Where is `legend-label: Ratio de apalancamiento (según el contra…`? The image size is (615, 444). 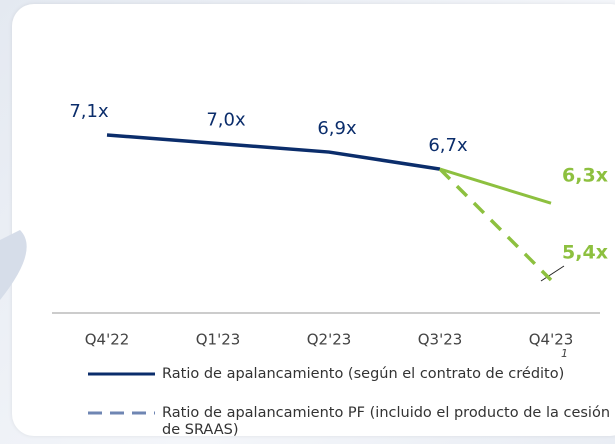
legend-label: Ratio de apalancamiento (según el contra… is located at coordinates (363, 374).